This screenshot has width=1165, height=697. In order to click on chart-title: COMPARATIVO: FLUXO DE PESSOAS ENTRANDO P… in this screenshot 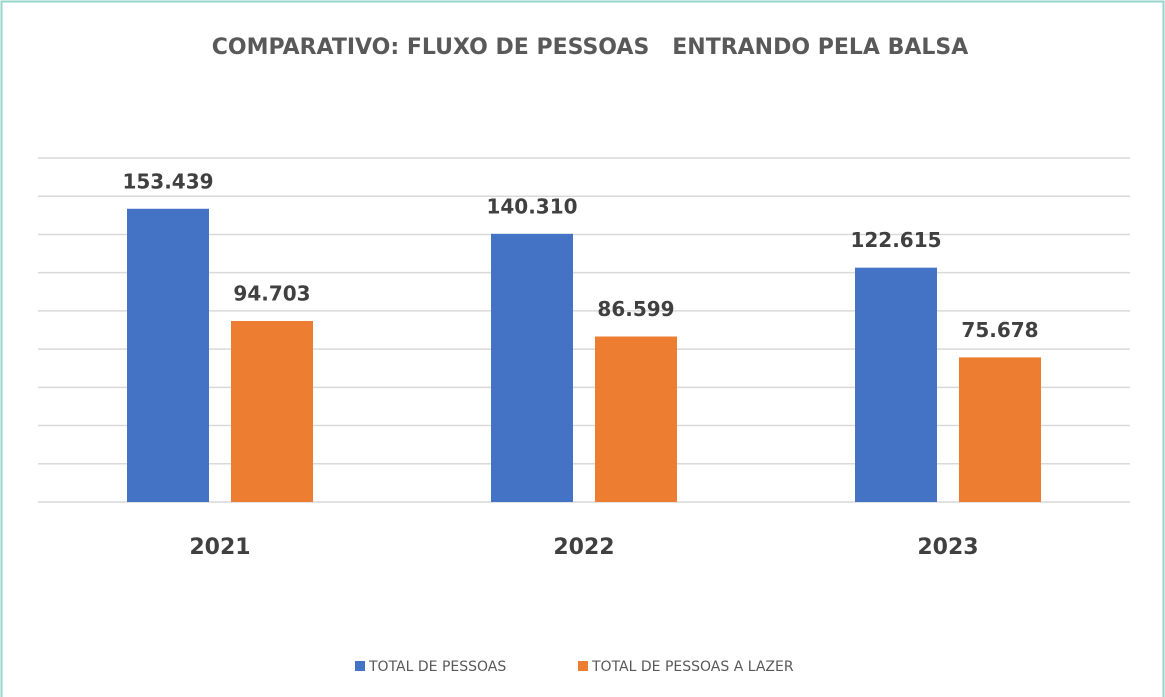, I will do `click(590, 47)`.